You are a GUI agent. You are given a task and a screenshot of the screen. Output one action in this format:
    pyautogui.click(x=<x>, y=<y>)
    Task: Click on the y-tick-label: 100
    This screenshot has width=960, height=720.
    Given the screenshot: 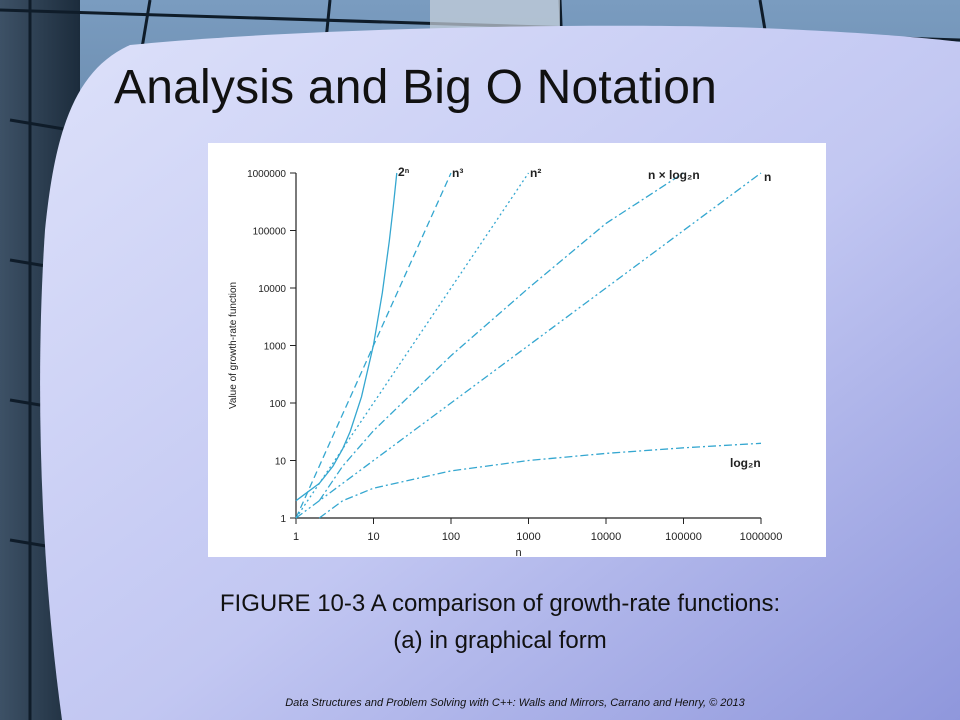 What is the action you would take?
    pyautogui.click(x=277, y=404)
    